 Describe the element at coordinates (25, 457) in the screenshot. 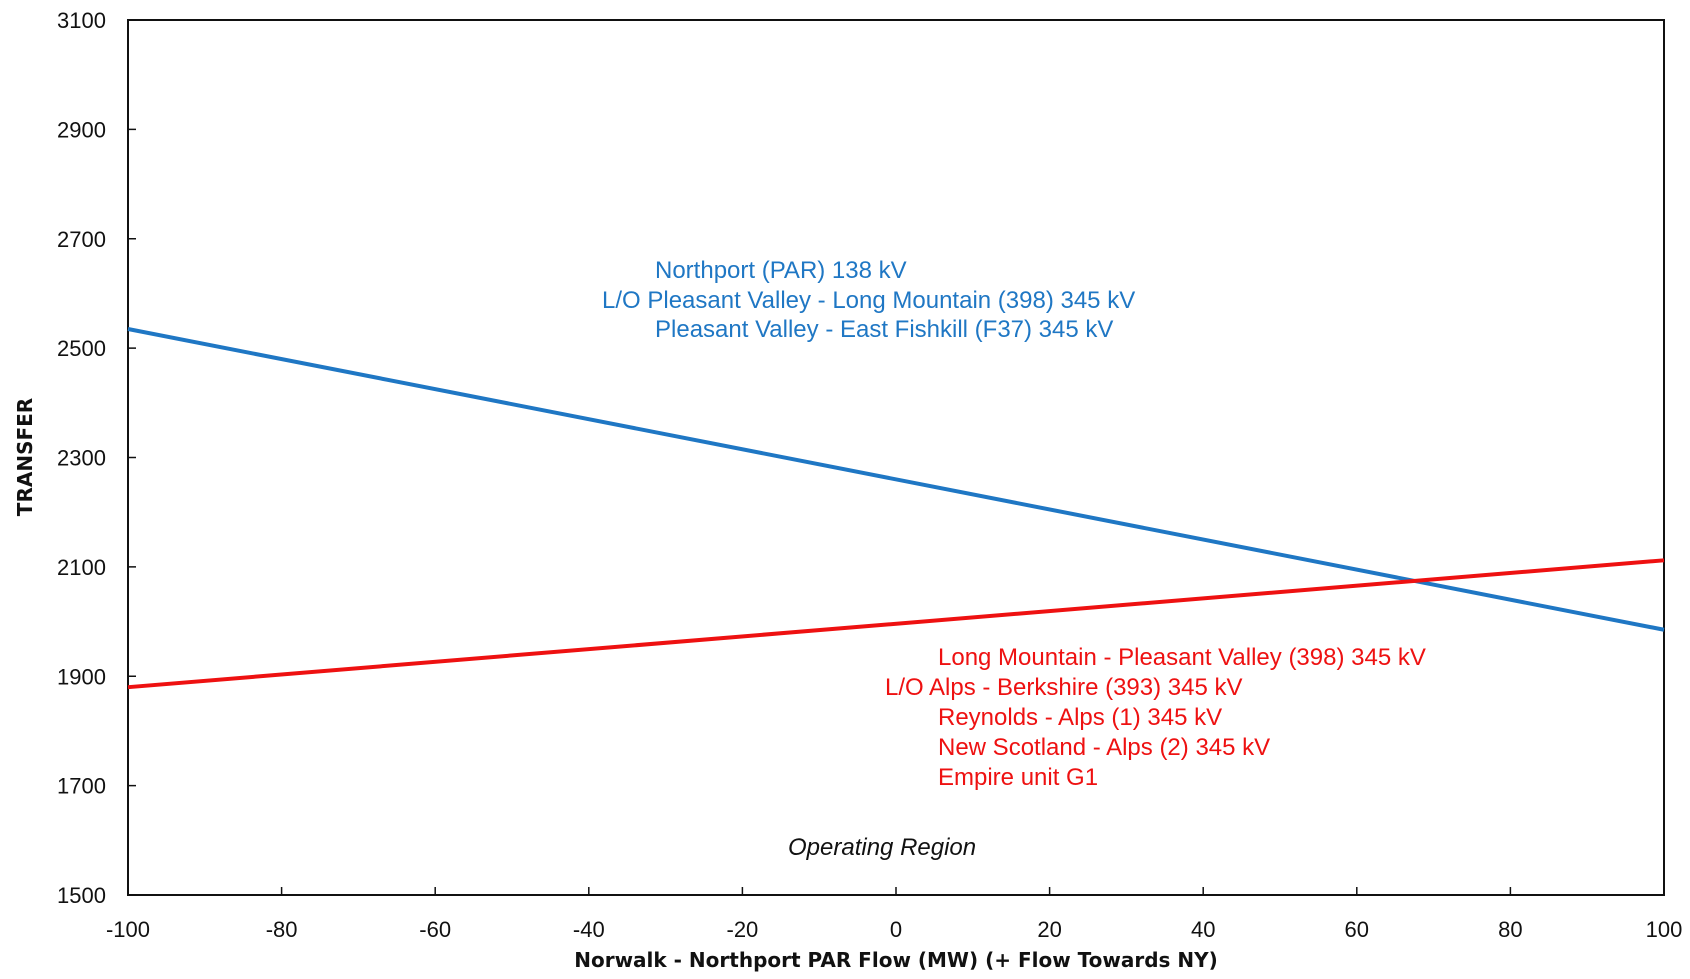

I see `y-axis-title: TRANSFER` at that location.